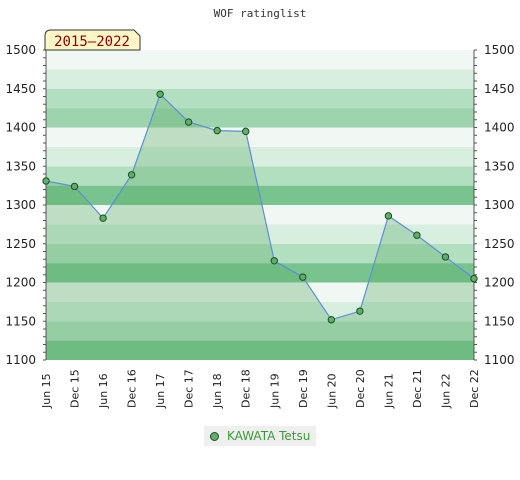 Image resolution: width=520 pixels, height=480 pixels. What do you see at coordinates (20, 166) in the screenshot?
I see `y-tick-label-left: 1350` at bounding box center [20, 166].